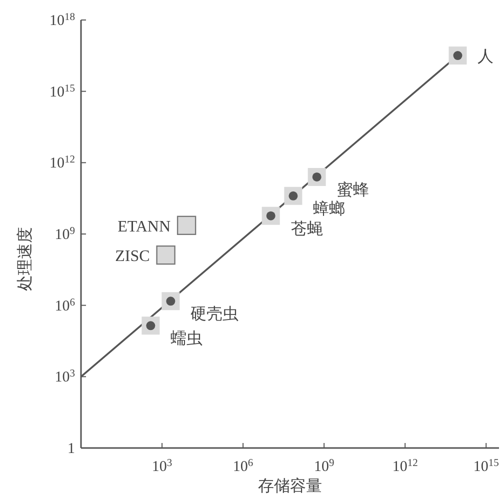  I want to click on x-tick-label: 10$^{9}$, so click(324, 466).